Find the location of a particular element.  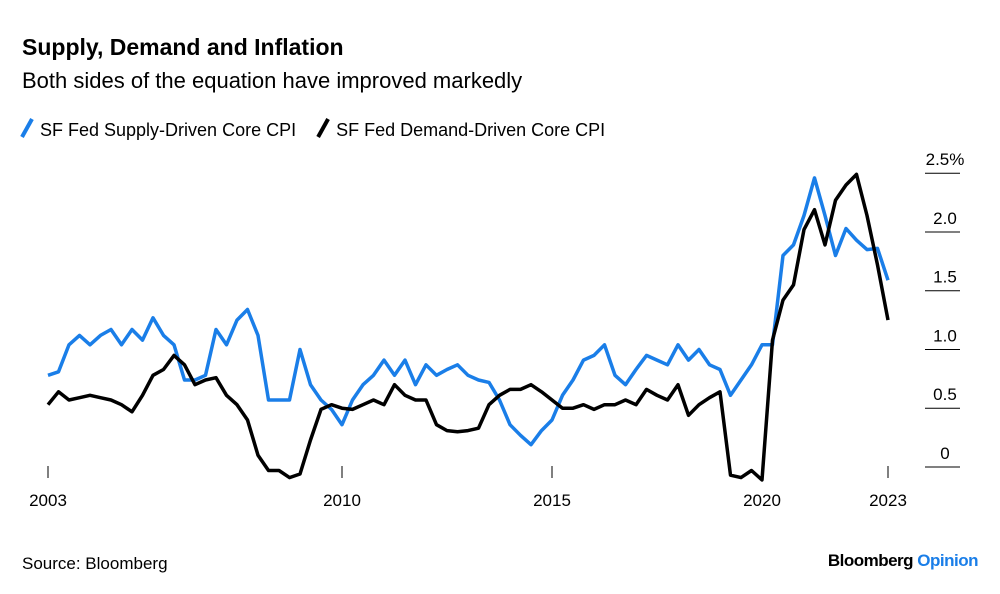

x-tick-label: 2020 is located at coordinates (762, 500).